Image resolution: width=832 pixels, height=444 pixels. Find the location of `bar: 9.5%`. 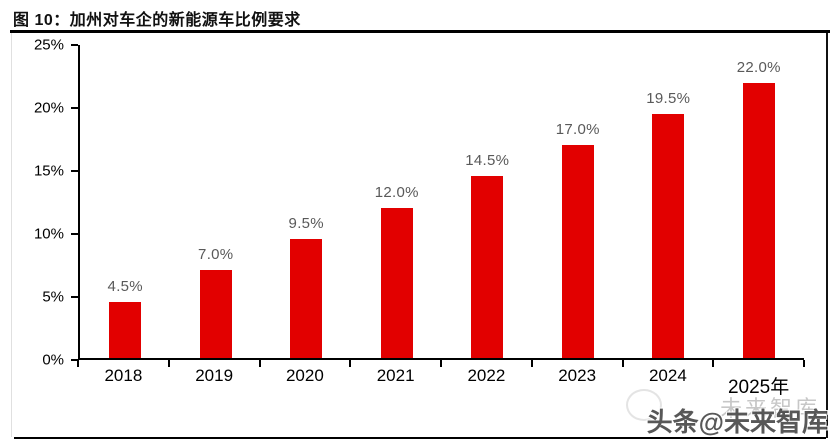

bar: 9.5% is located at coordinates (306, 286).